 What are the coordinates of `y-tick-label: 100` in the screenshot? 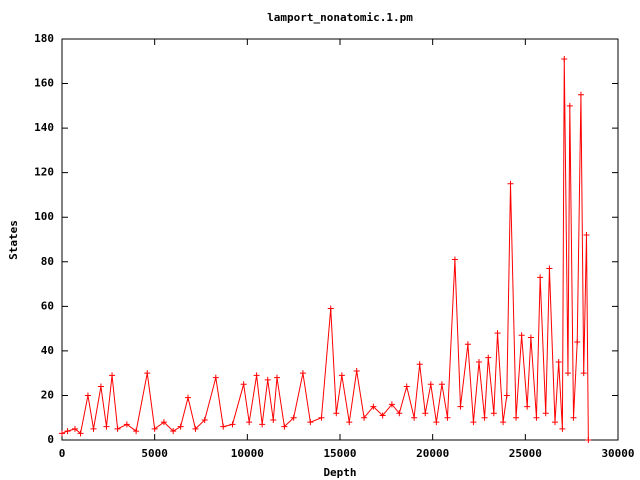 It's located at (44, 216).